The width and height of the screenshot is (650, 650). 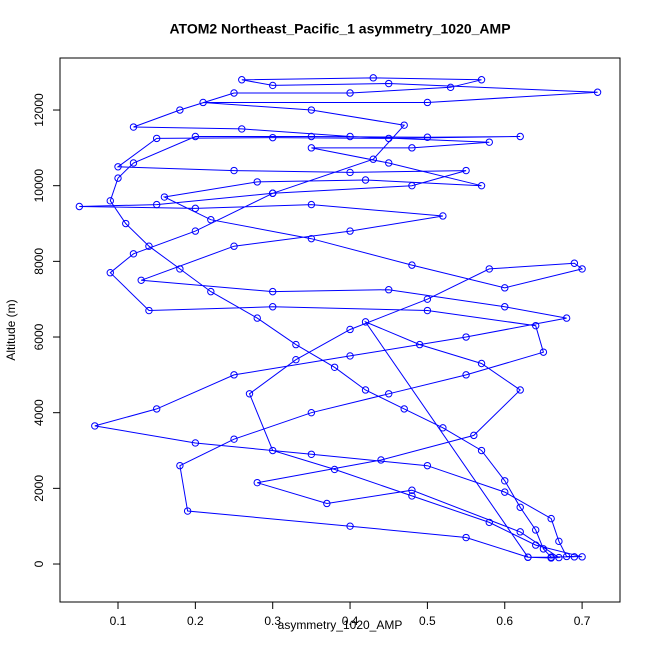 What do you see at coordinates (39, 186) in the screenshot?
I see `y-tick-label: 10000` at bounding box center [39, 186].